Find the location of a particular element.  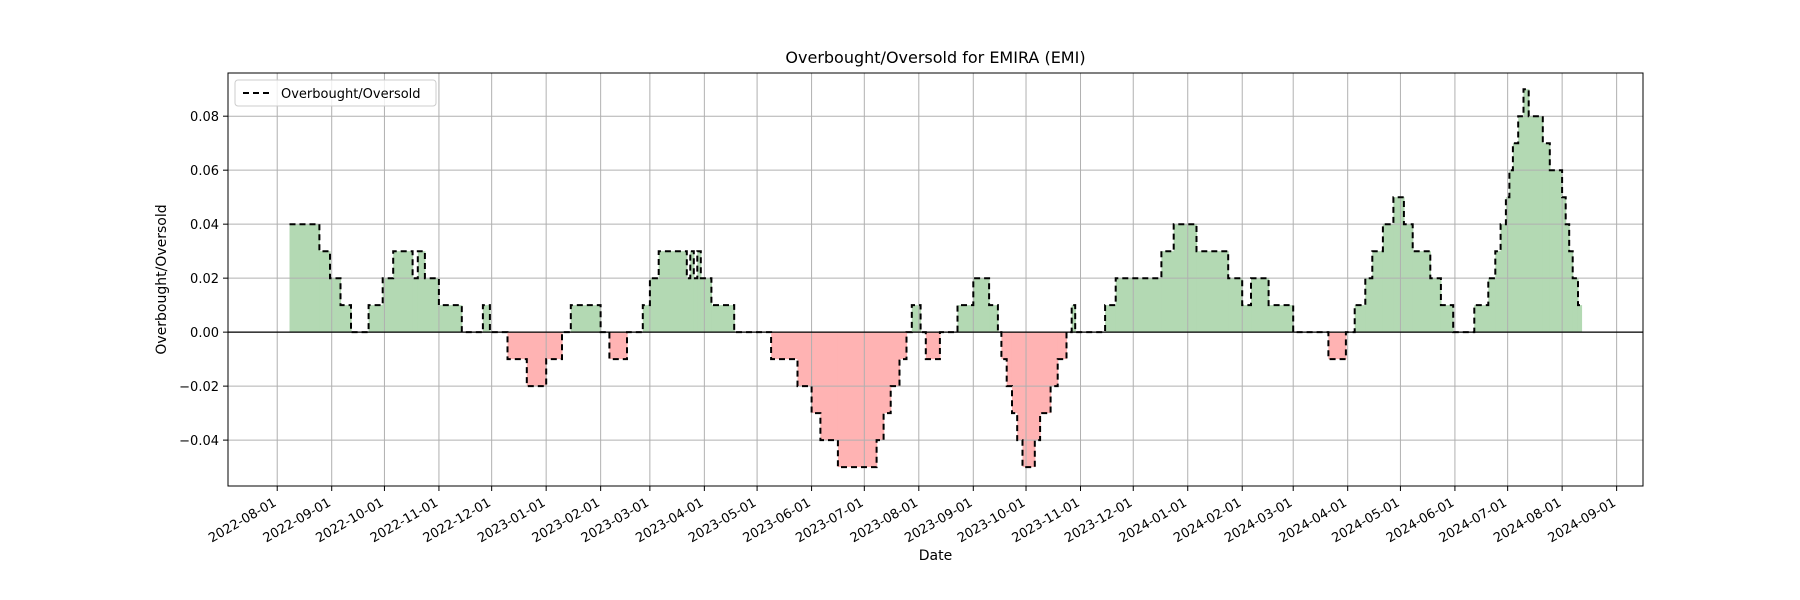

y-tick-label: 0.08 is located at coordinates (204, 117).